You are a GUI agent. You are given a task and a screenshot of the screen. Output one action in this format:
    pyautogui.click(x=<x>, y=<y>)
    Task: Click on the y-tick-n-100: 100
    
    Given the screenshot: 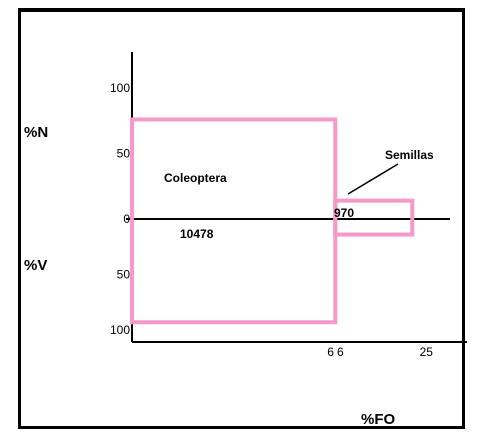 What is the action you would take?
    pyautogui.click(x=120, y=88)
    